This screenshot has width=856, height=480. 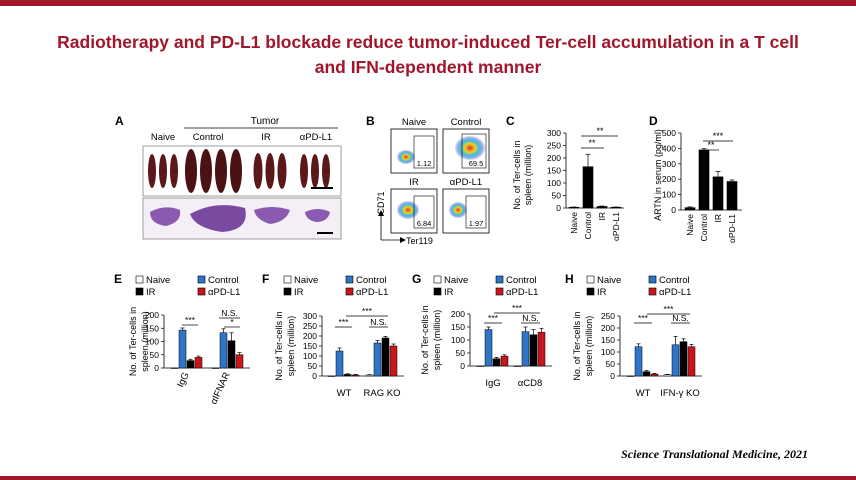 What do you see at coordinates (658, 175) in the screenshot?
I see `panel-d-ylabel: ARTN in serum (pg/ml)` at bounding box center [658, 175].